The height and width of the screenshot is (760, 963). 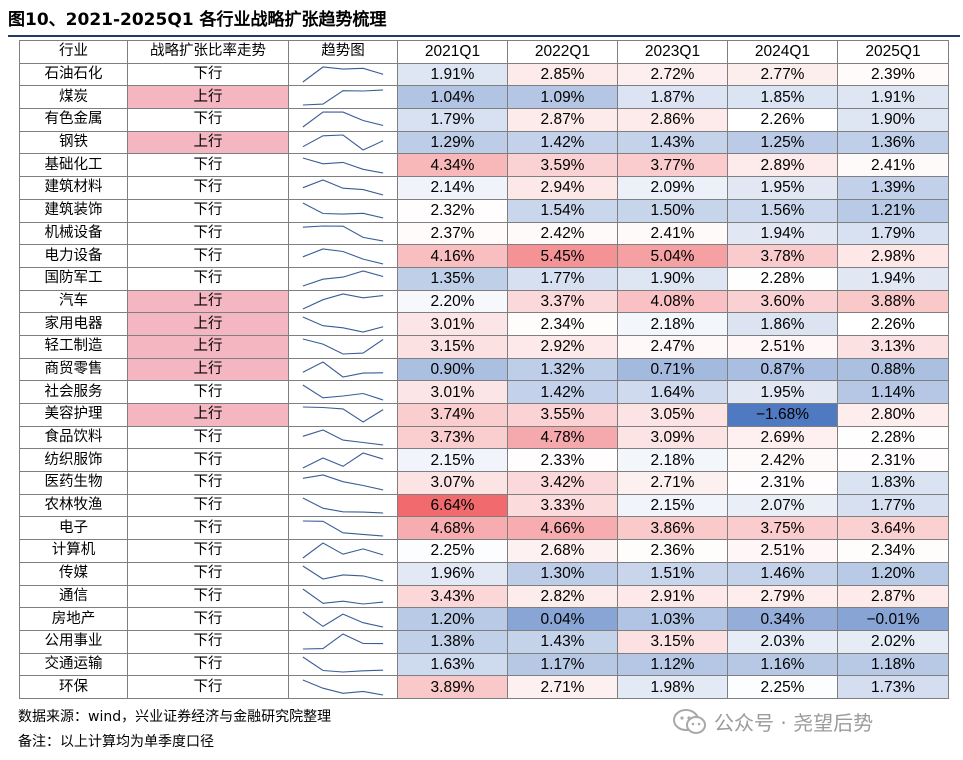 I want to click on value-cell: 2.15%, so click(x=672, y=505).